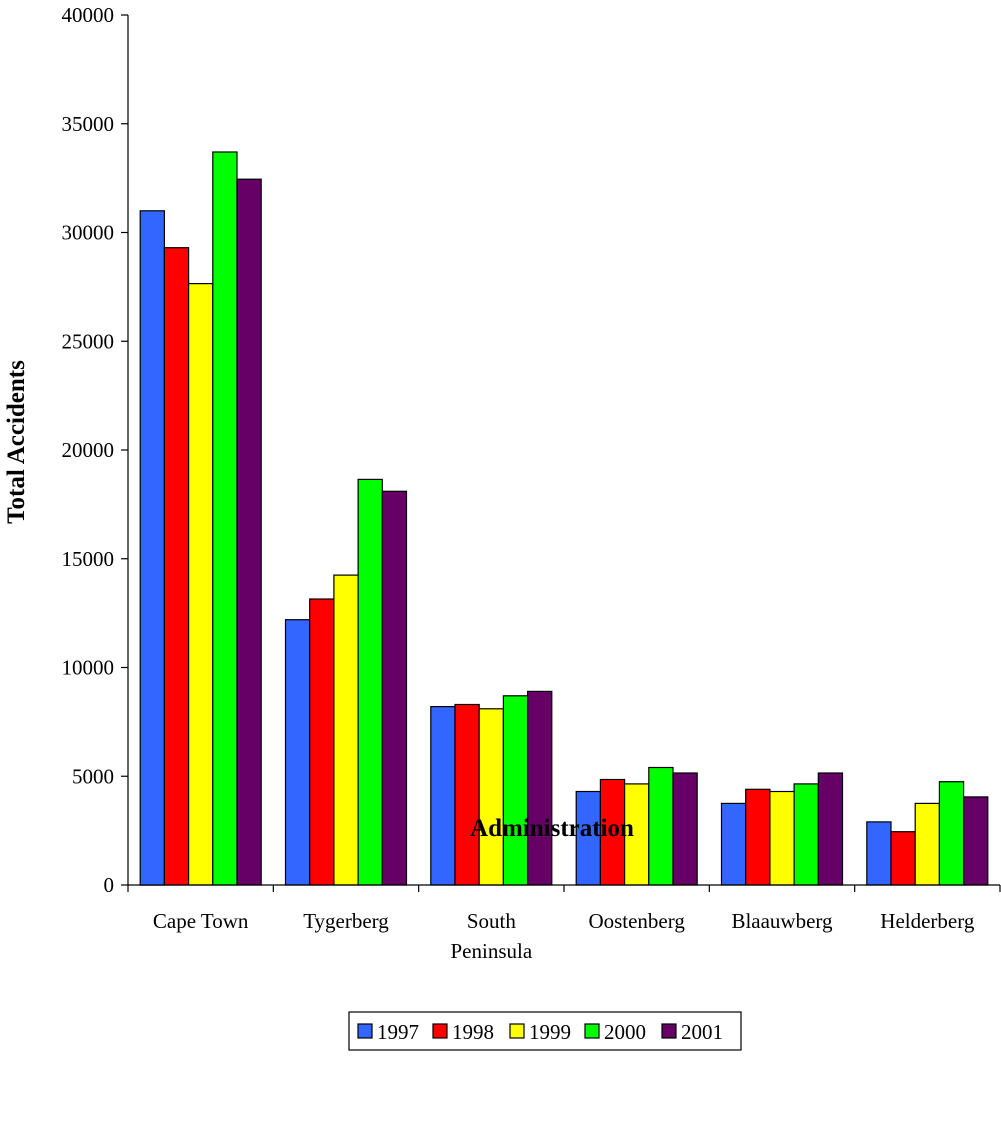  What do you see at coordinates (201, 921) in the screenshot?
I see `x-category-label: Cape Town` at bounding box center [201, 921].